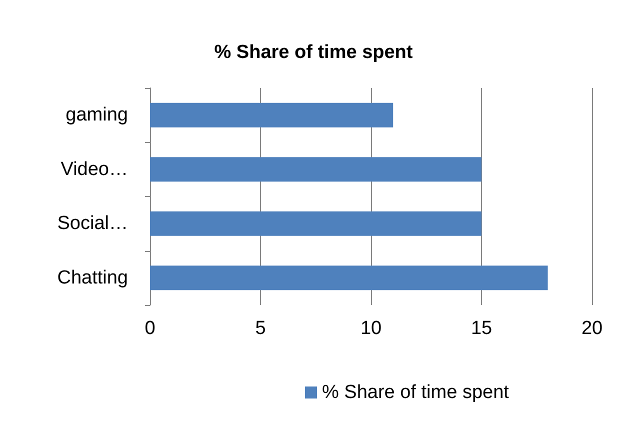 This screenshot has height=421, width=627. What do you see at coordinates (416, 392) in the screenshot?
I see `legend-label: % Share of time spent` at bounding box center [416, 392].